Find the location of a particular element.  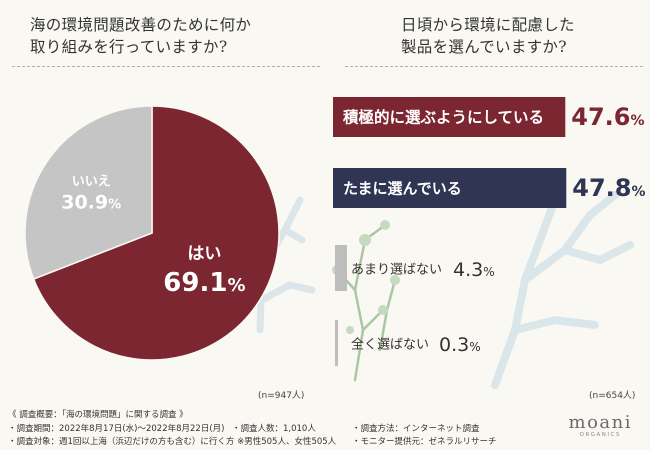

bar-active is located at coordinates (449, 117).